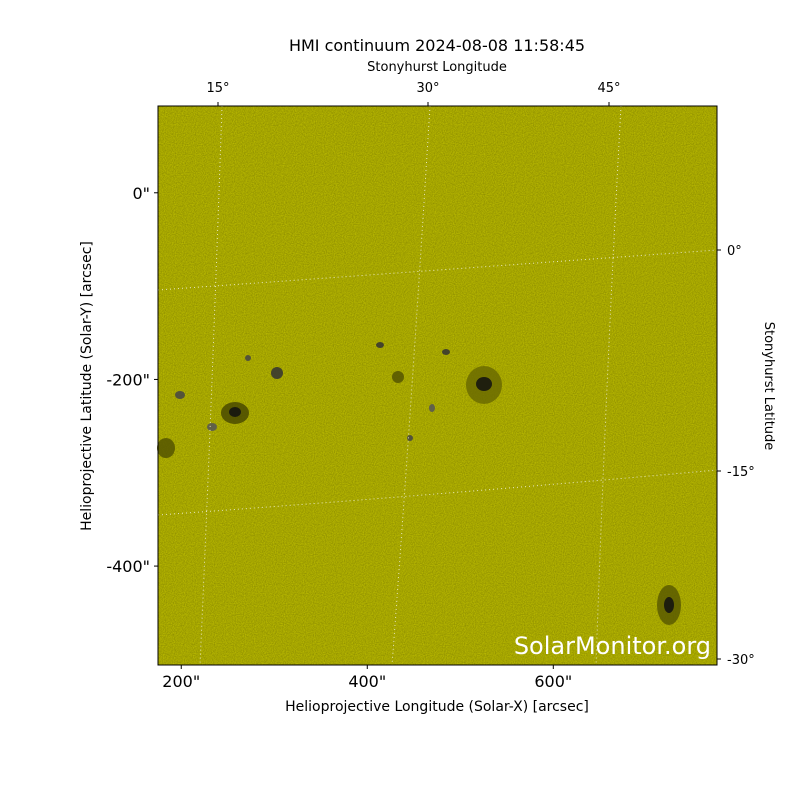 Image resolution: width=800 pixels, height=804 pixels. What do you see at coordinates (734, 251) in the screenshot?
I see `right-tick-label: 0°` at bounding box center [734, 251].